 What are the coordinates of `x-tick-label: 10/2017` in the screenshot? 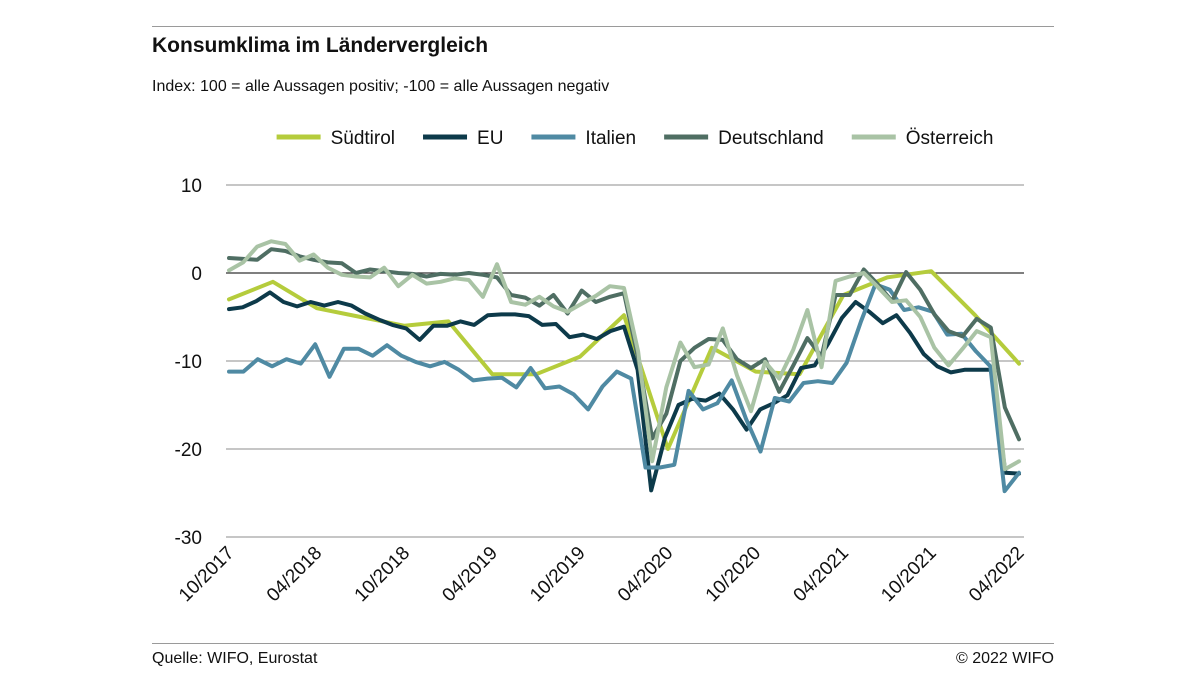 It's located at (206, 574).